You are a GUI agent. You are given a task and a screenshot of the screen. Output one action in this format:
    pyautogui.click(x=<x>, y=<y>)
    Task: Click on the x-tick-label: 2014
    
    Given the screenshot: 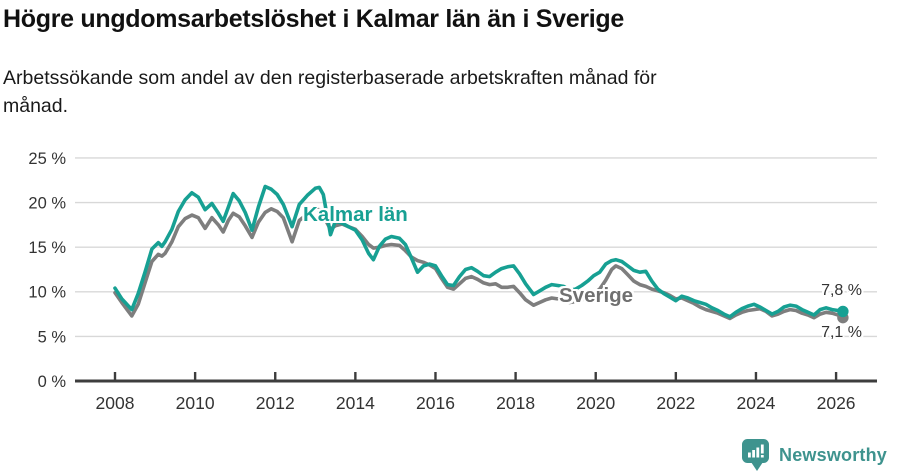 What is the action you would take?
    pyautogui.click(x=355, y=403)
    